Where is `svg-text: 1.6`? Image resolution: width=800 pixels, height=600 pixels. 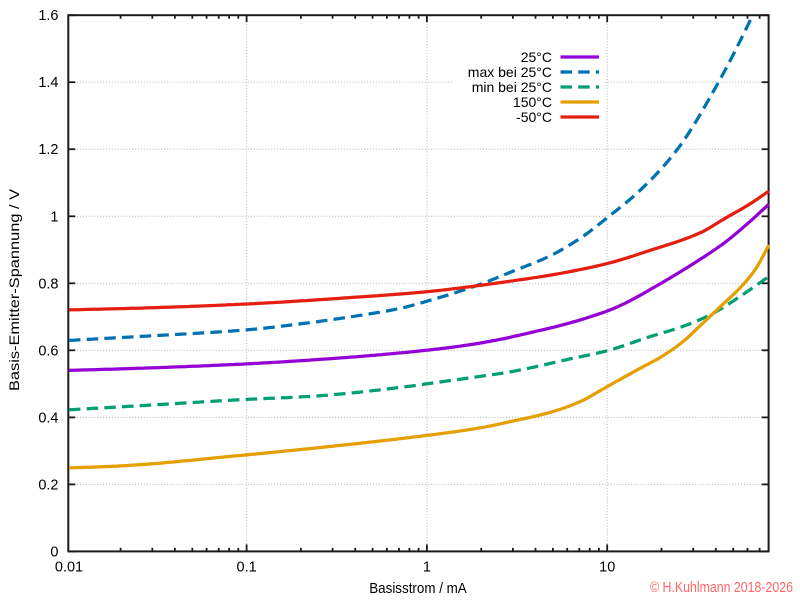
svg-text: 1.6 is located at coordinates (48, 16).